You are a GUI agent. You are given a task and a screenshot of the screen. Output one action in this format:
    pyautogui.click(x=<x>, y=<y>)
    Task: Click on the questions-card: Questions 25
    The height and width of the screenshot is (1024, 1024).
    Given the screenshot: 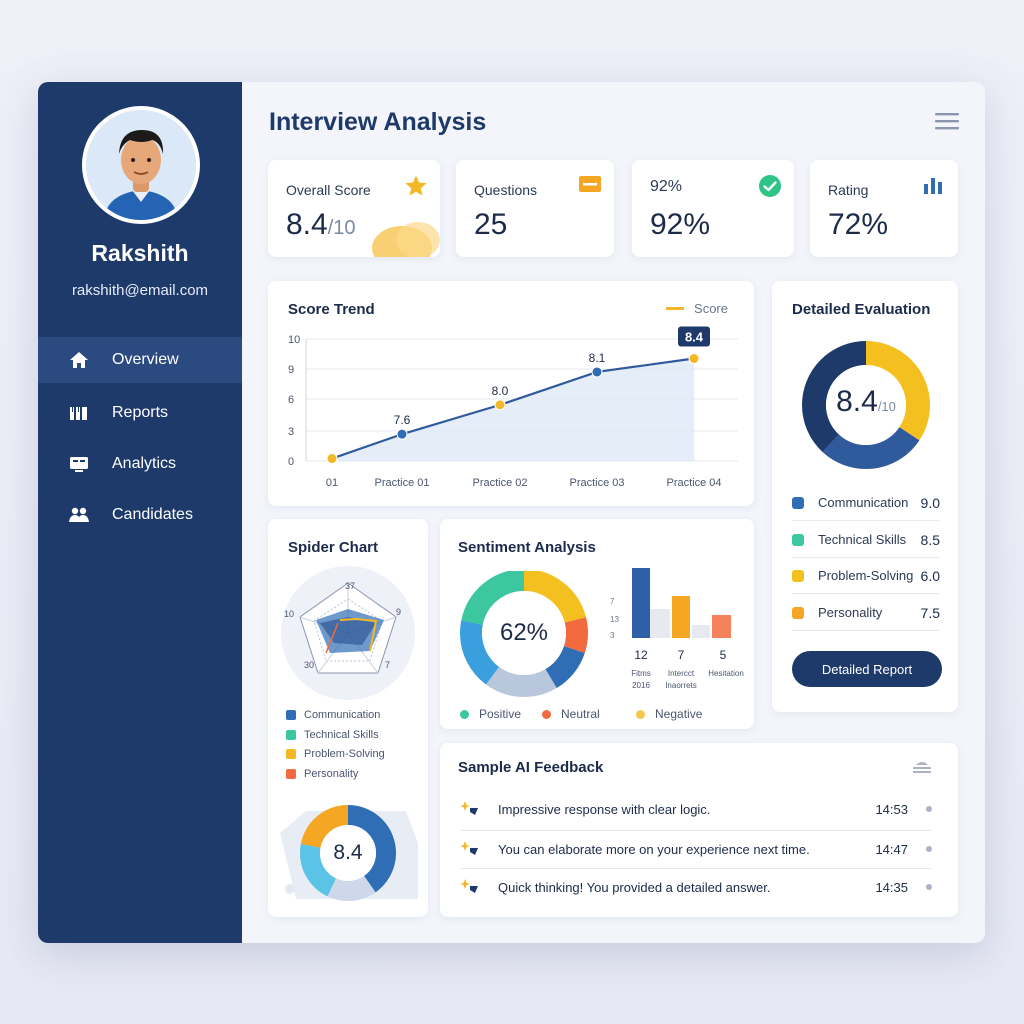 What is the action you would take?
    pyautogui.click(x=535, y=208)
    